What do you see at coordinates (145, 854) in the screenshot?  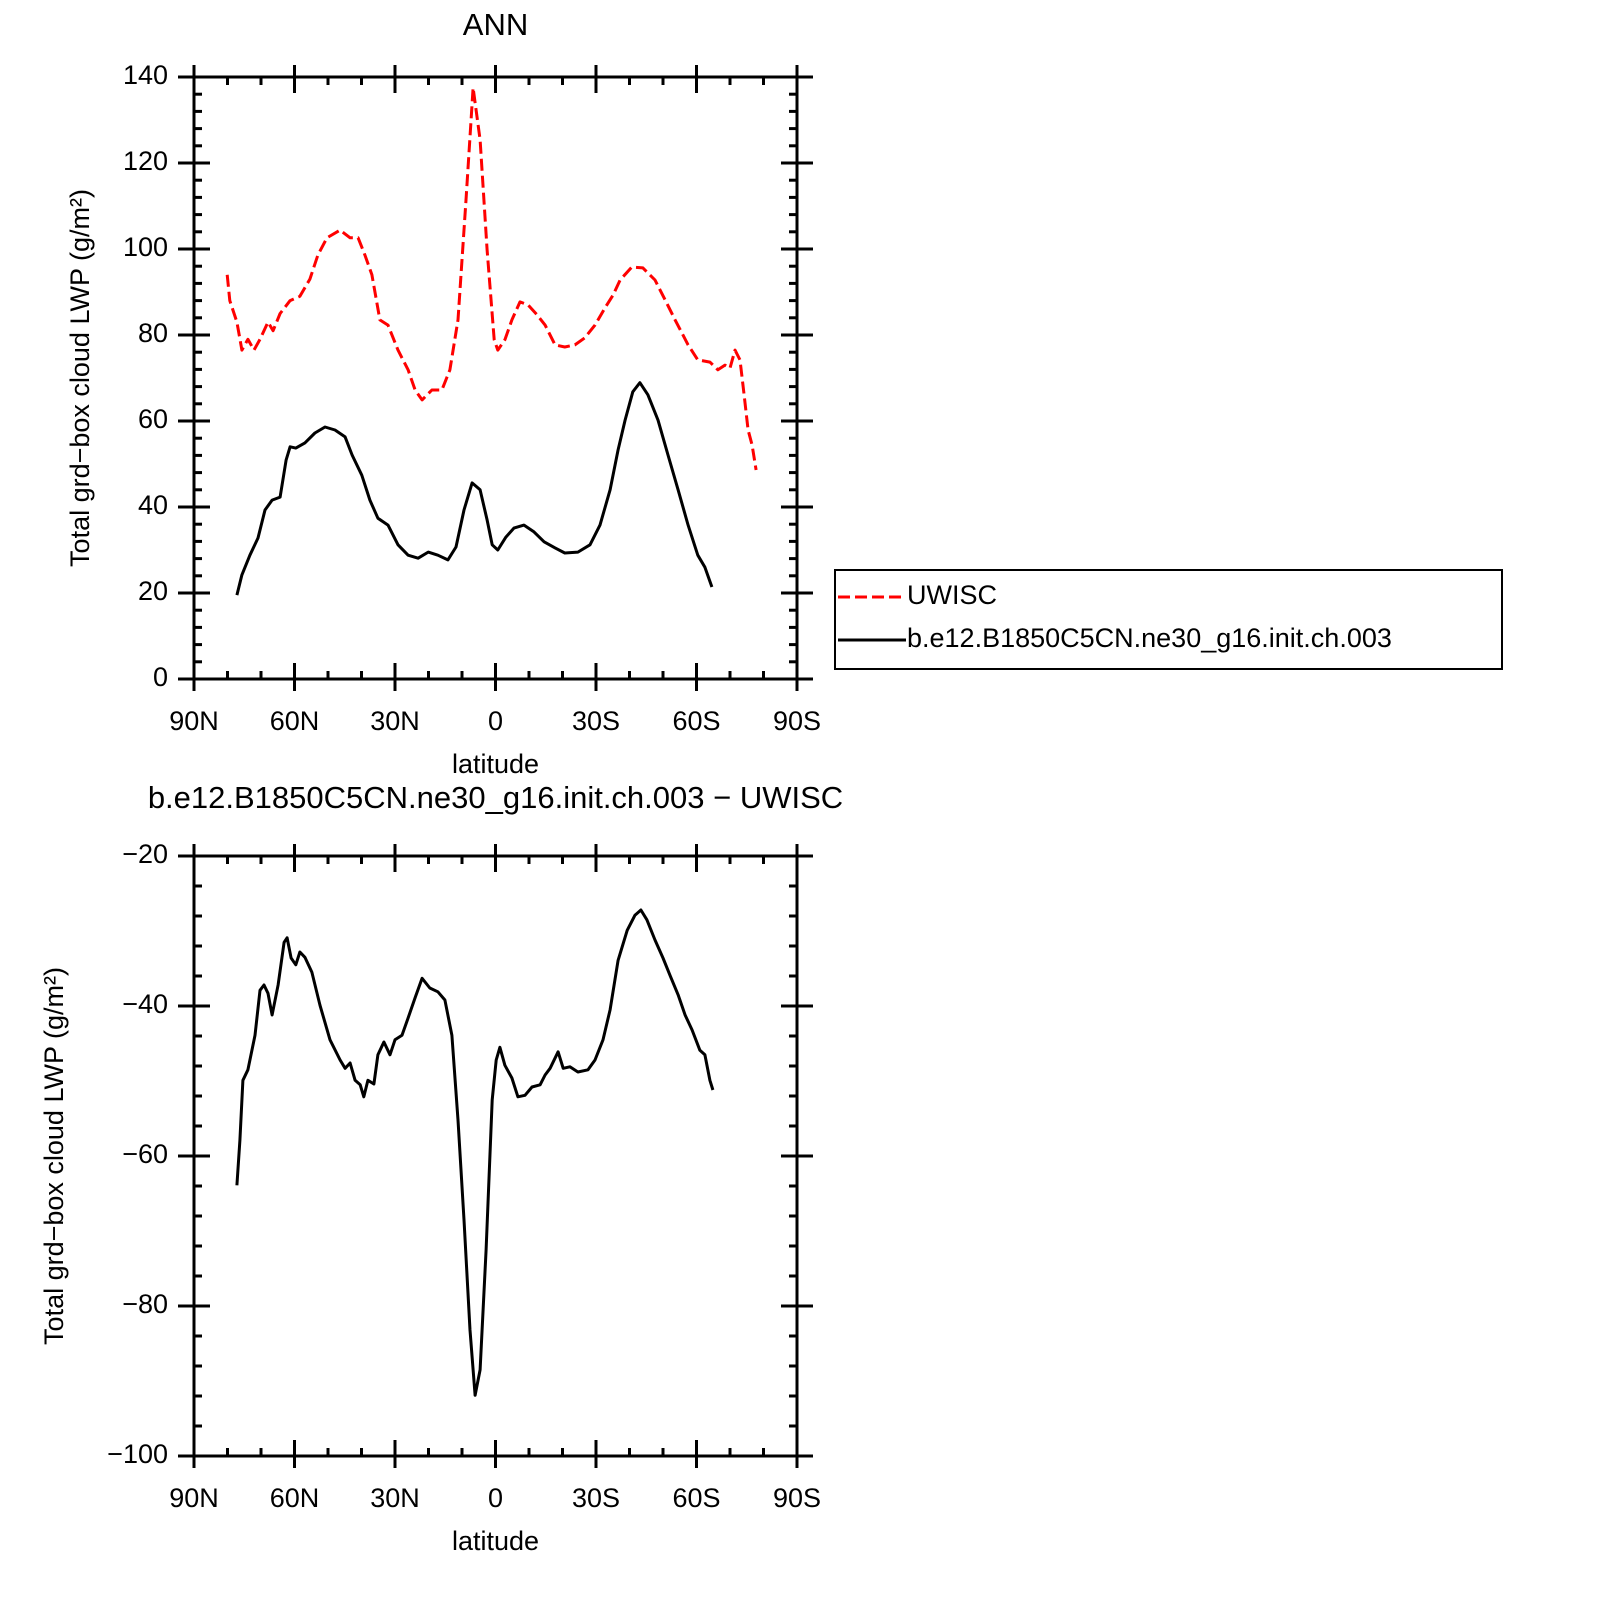 I see `y-tick-label: −20` at bounding box center [145, 854].